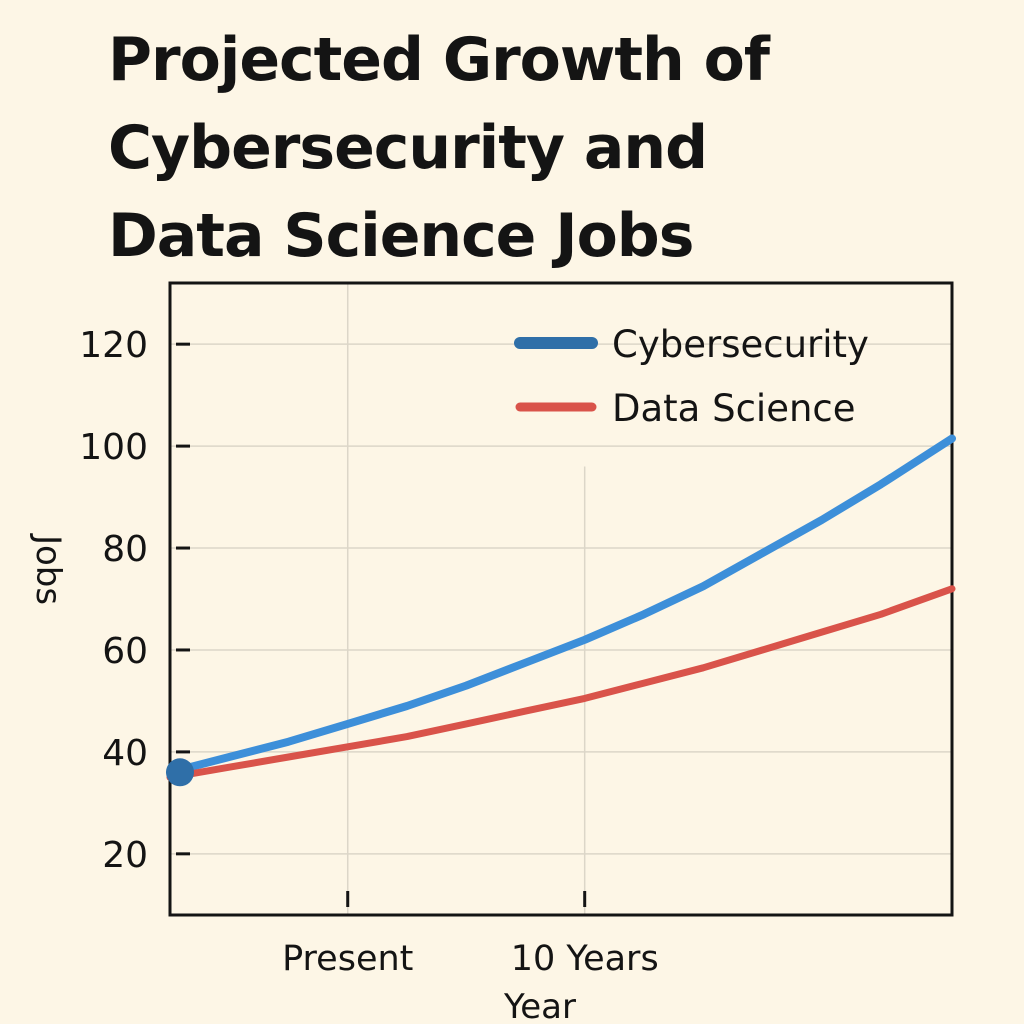  Describe the element at coordinates (539, 1005) in the screenshot. I see `x-axis-label: Year` at that location.